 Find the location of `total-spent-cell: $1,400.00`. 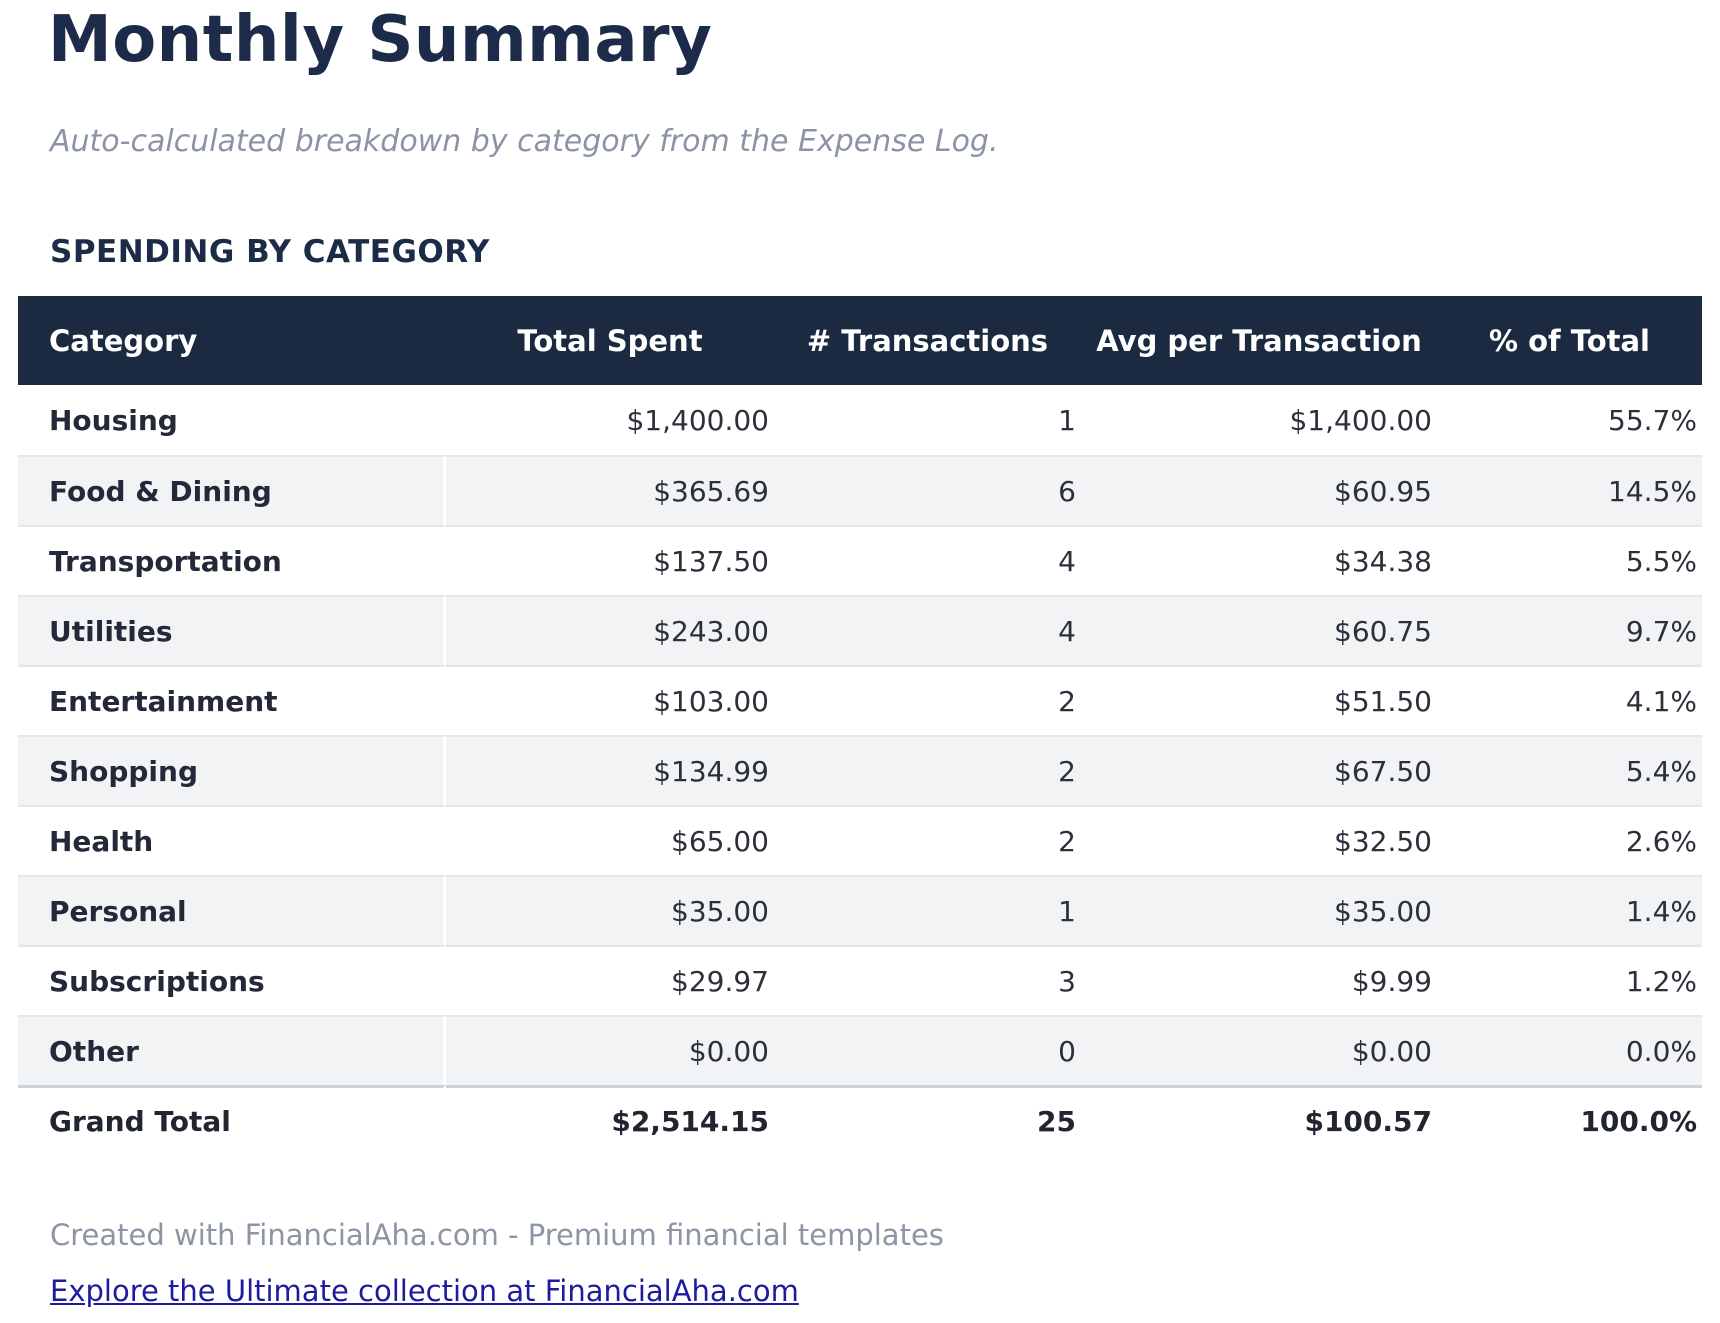

total-spent-cell: $1,400.00 is located at coordinates (697, 420).